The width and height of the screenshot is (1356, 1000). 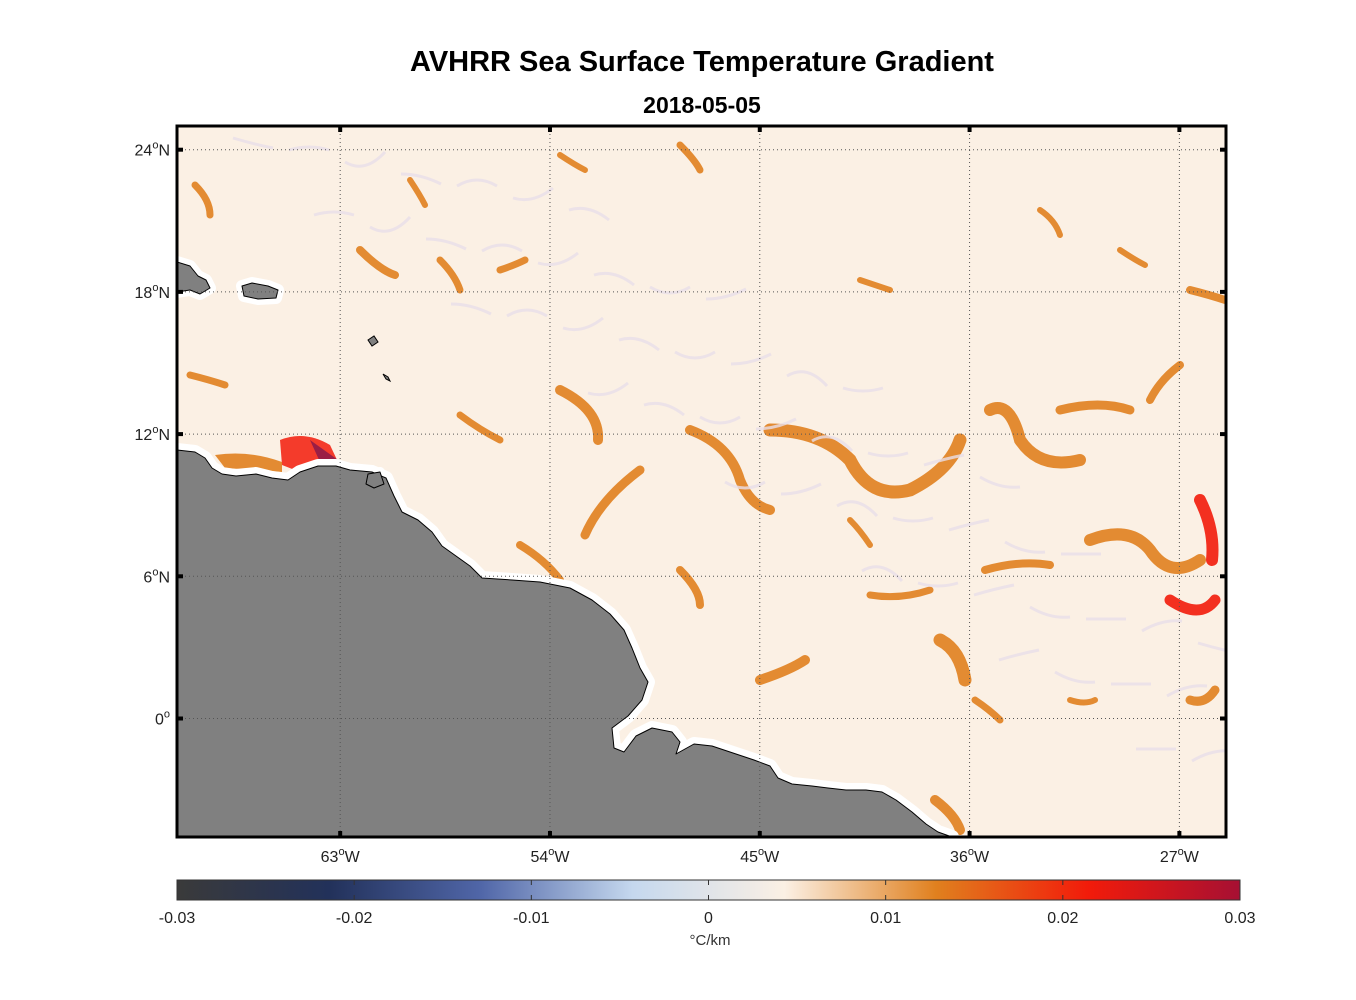 I want to click on land-guadeloupe, so click(x=373, y=341).